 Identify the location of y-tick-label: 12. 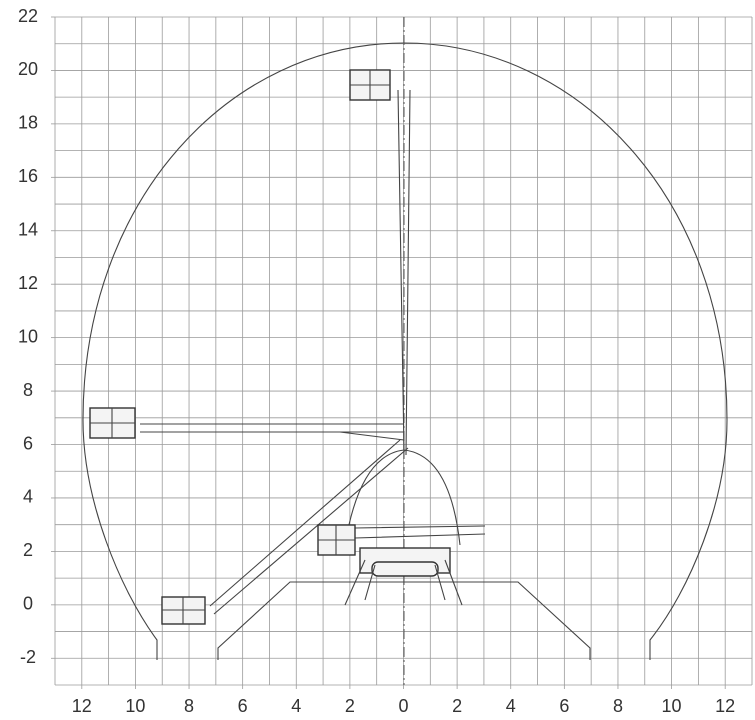
(28, 283).